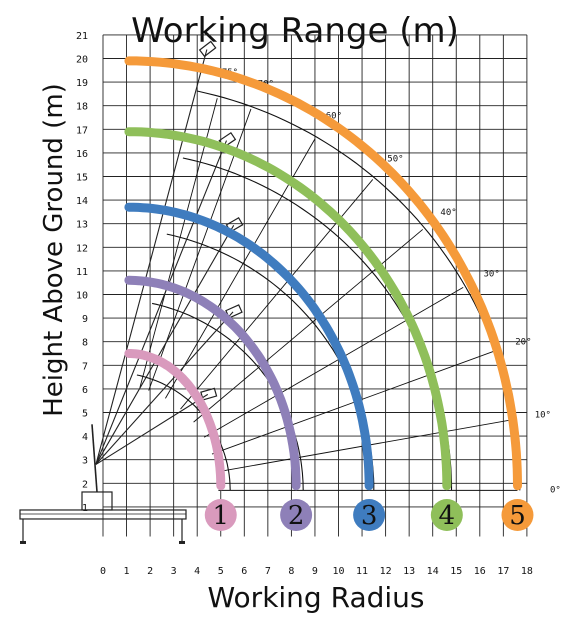 The image size is (565, 621). What do you see at coordinates (448, 213) in the screenshot?
I see `boom-angle-label: 40°` at bounding box center [448, 213].